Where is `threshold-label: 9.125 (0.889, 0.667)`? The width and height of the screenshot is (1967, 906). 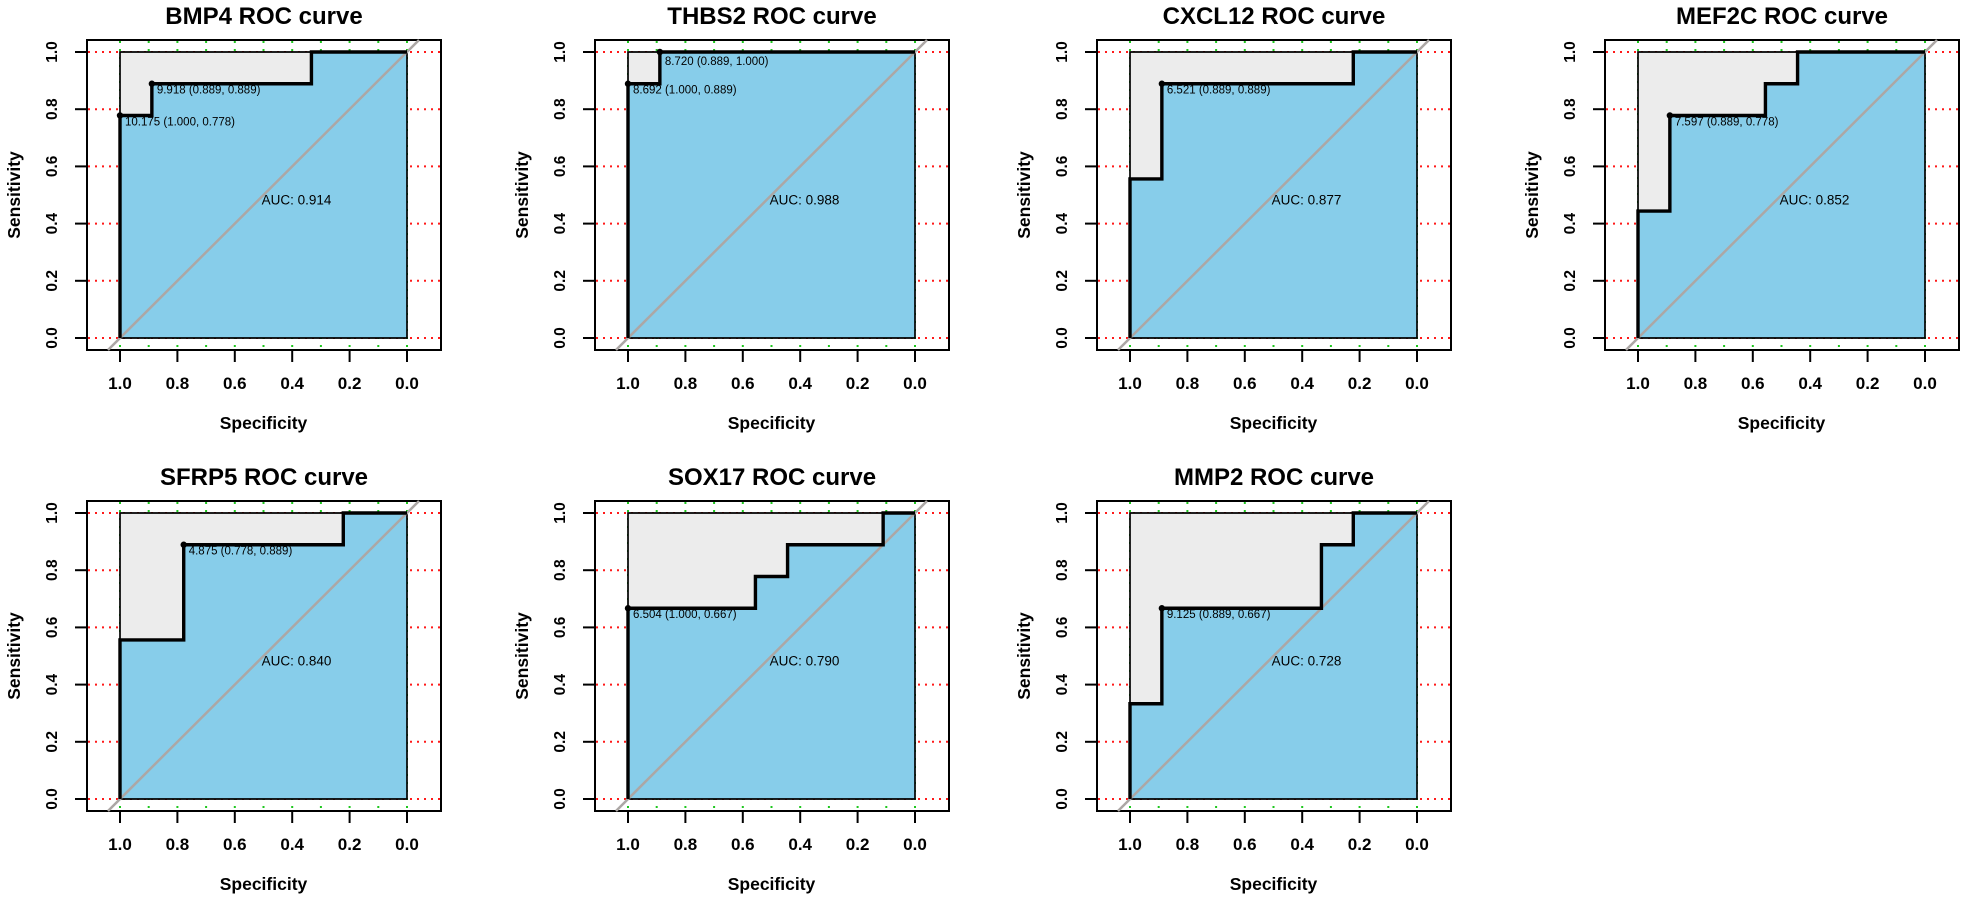 threshold-label: 9.125 (0.889, 0.667) is located at coordinates (1219, 615).